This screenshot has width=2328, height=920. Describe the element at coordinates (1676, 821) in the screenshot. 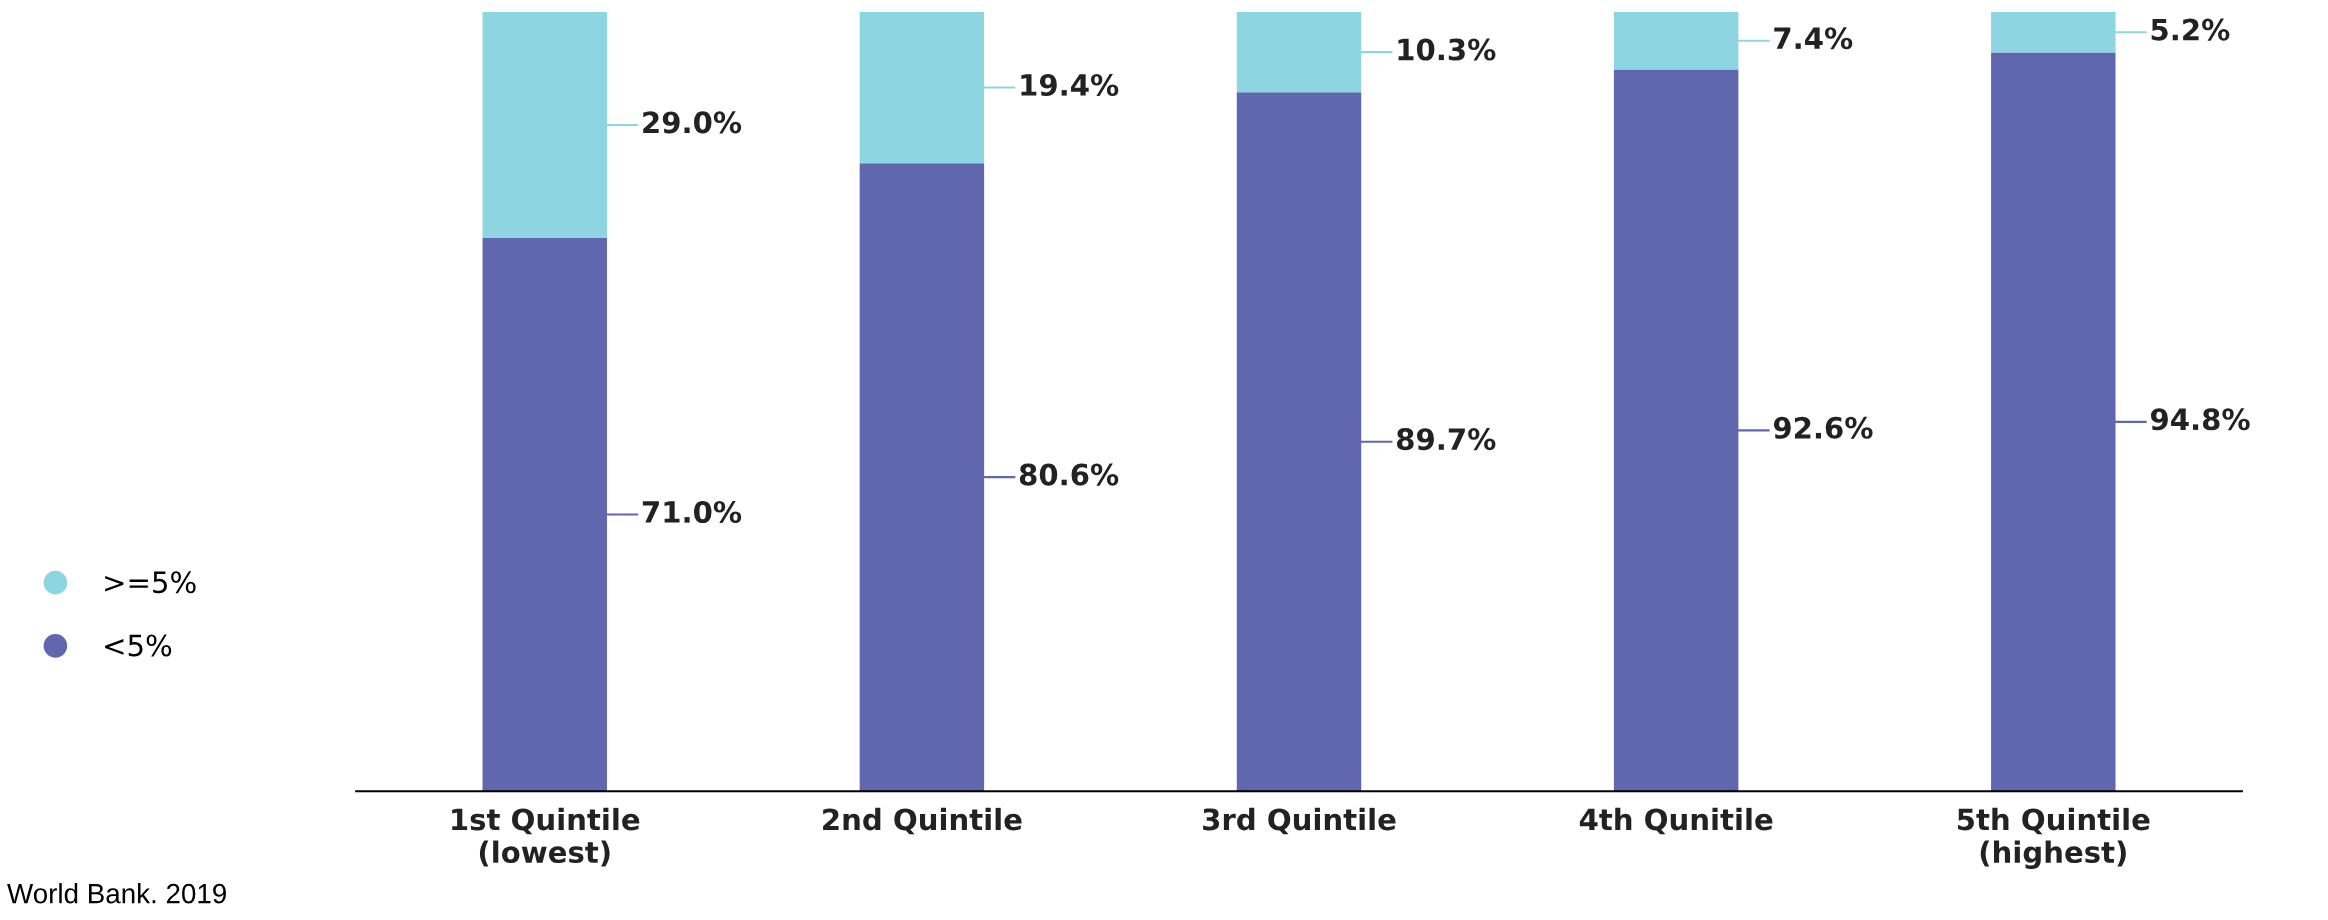

I see `x-tick-label: 4th Qunitile` at that location.